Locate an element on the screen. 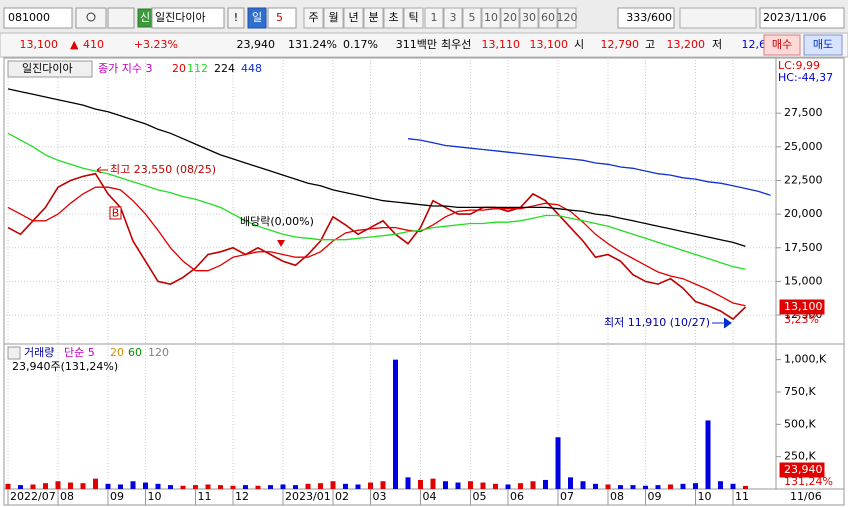  unit: 분 is located at coordinates (373, 17).